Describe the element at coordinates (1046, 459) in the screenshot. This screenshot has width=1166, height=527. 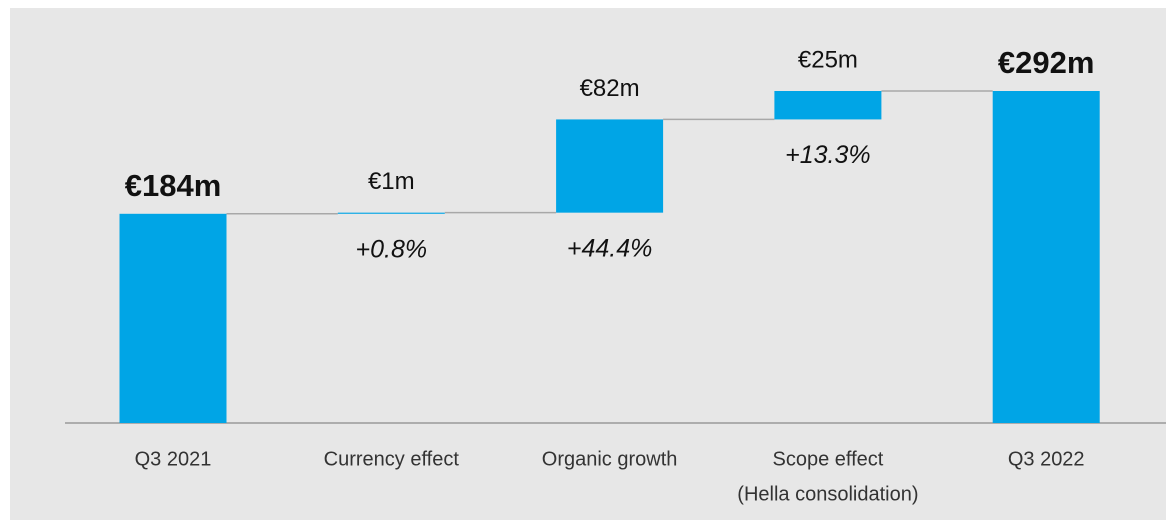
I see `x-tick-label: Q3 2022` at that location.